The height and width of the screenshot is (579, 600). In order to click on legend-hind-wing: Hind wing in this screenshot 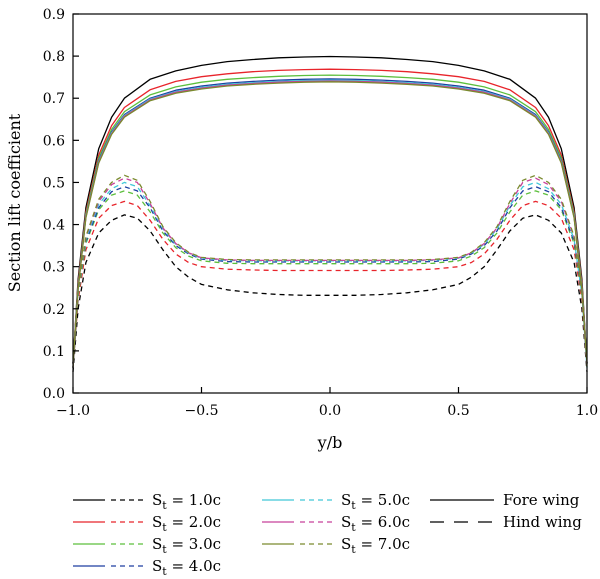, I will do `click(506, 522)`.